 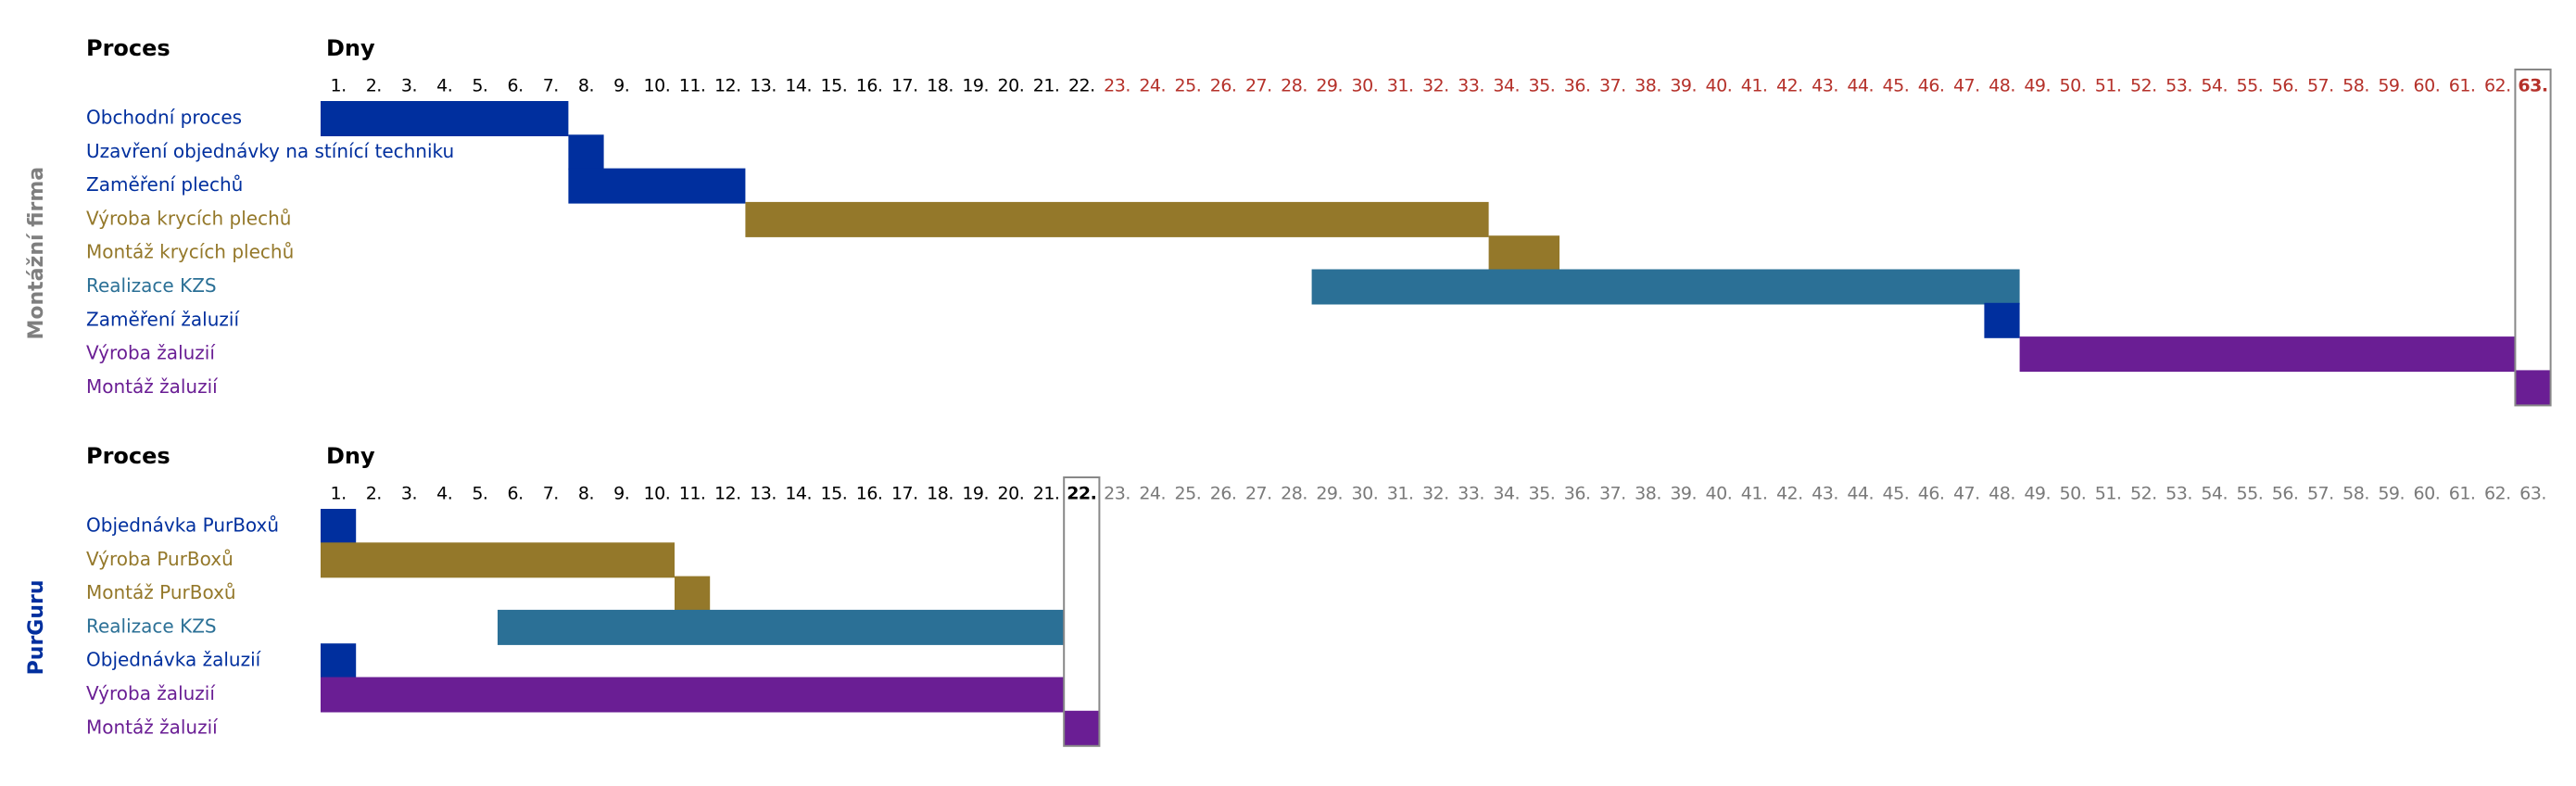 I want to click on day-label: 20., so click(x=1011, y=494).